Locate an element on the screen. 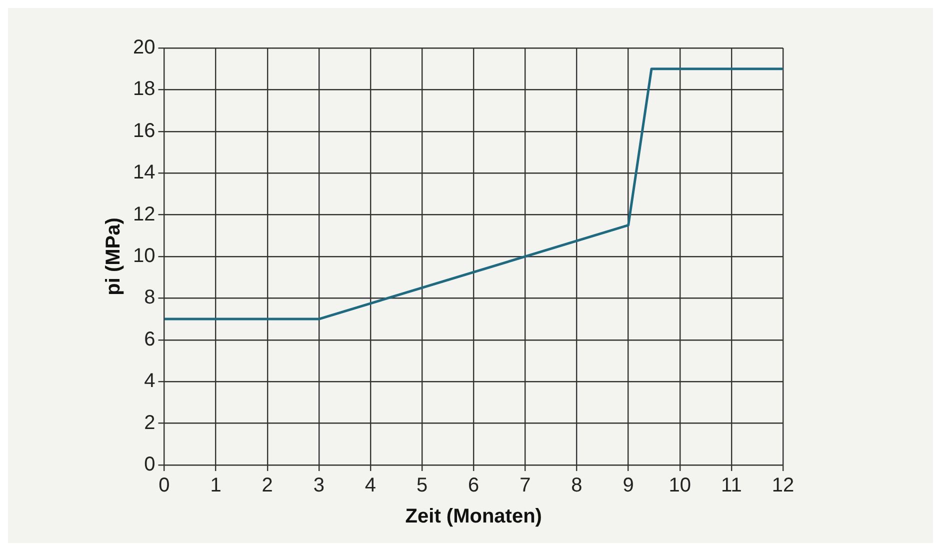 Image resolution: width=945 pixels, height=551 pixels. x-tick-label: 1 is located at coordinates (216, 485).